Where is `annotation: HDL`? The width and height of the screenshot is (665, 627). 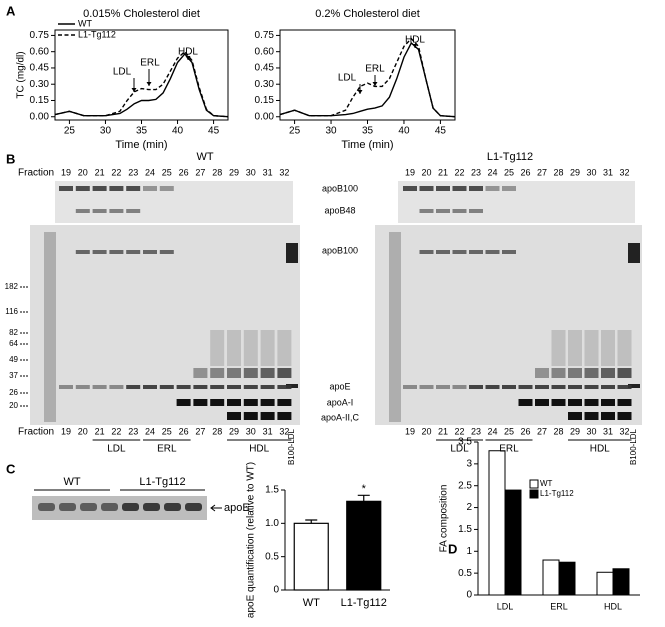 annotation: HDL is located at coordinates (188, 52).